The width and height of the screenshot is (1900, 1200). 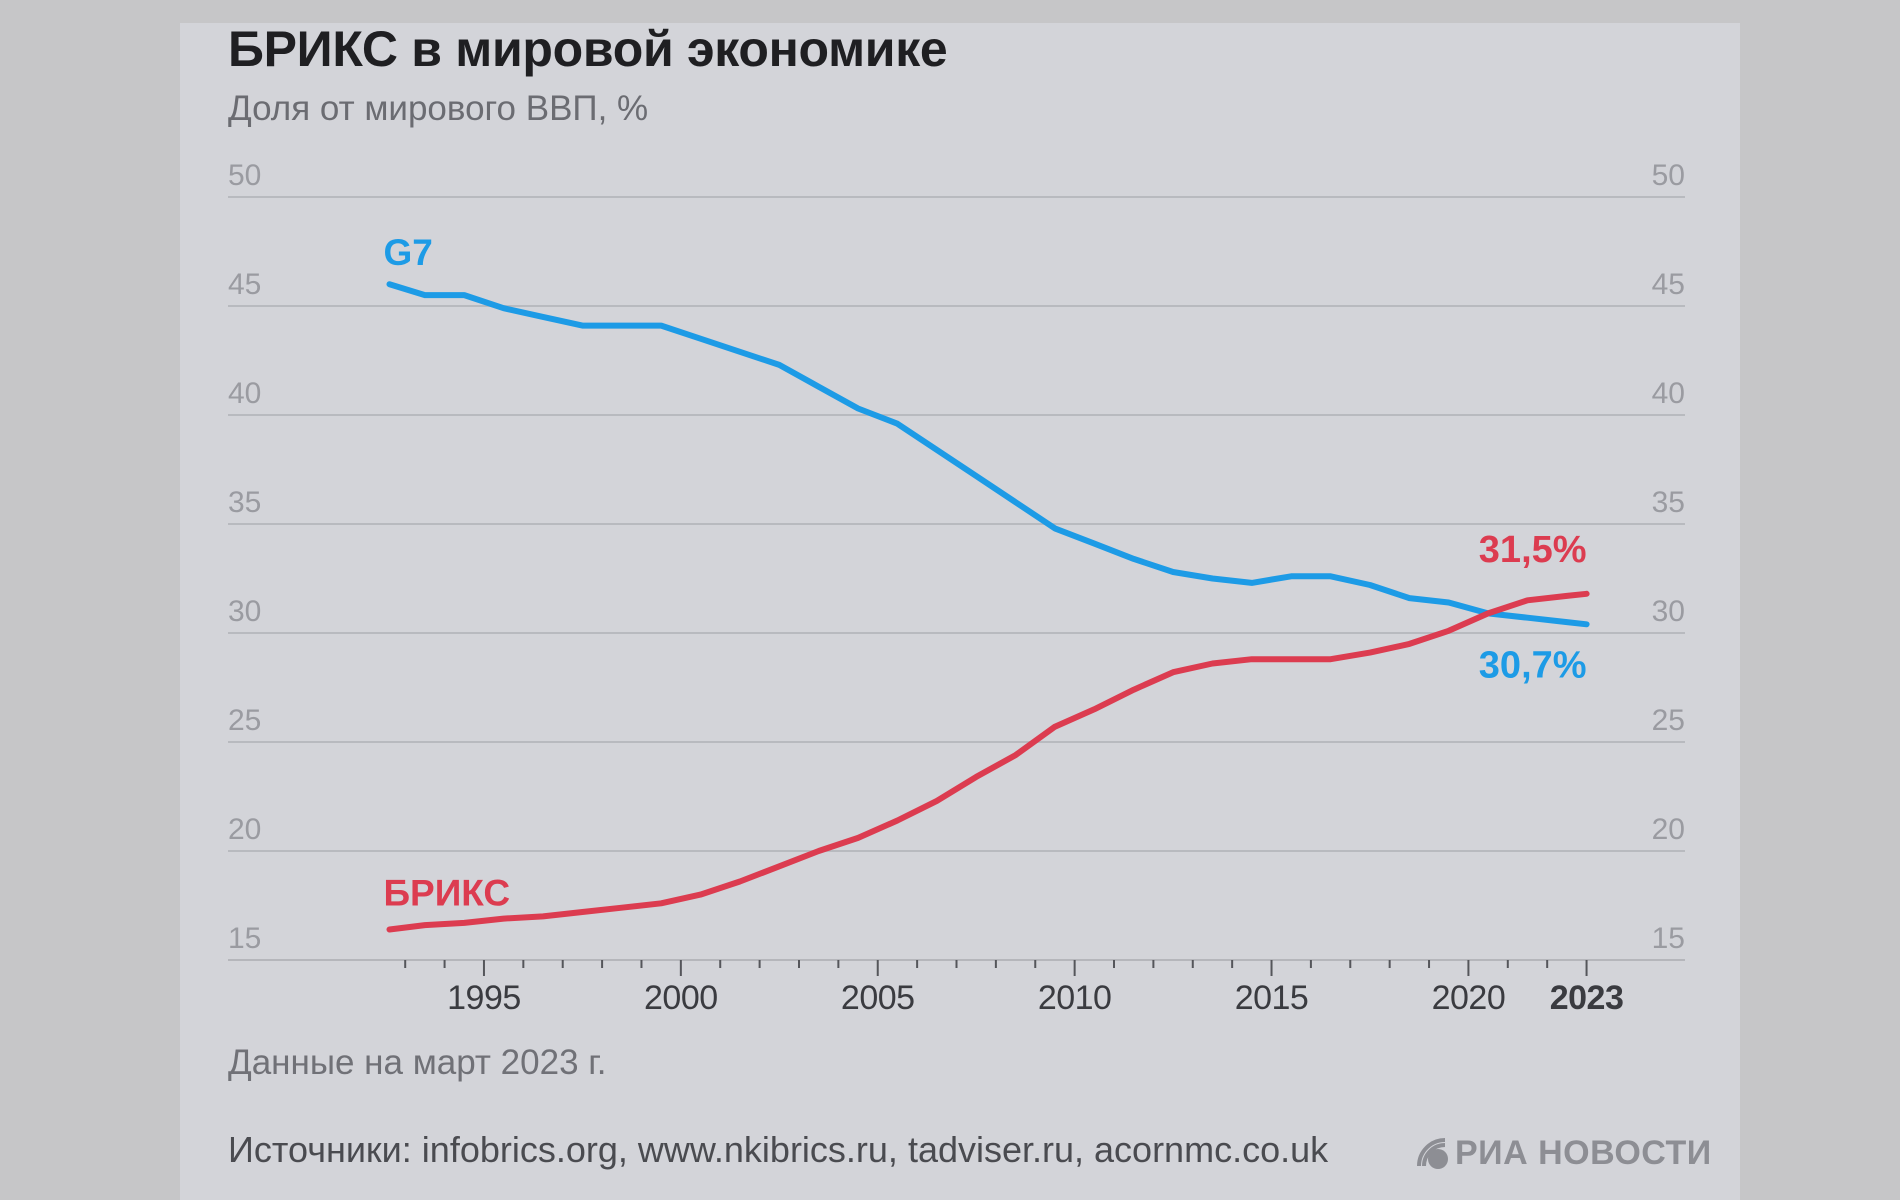 What do you see at coordinates (1075, 998) in the screenshot?
I see `x-tick-label-2010: 2010` at bounding box center [1075, 998].